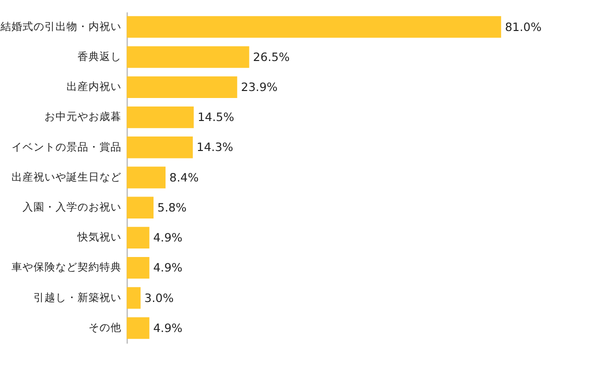  What do you see at coordinates (99, 237) in the screenshot?
I see `y-tick-label: 快気祝い` at bounding box center [99, 237].